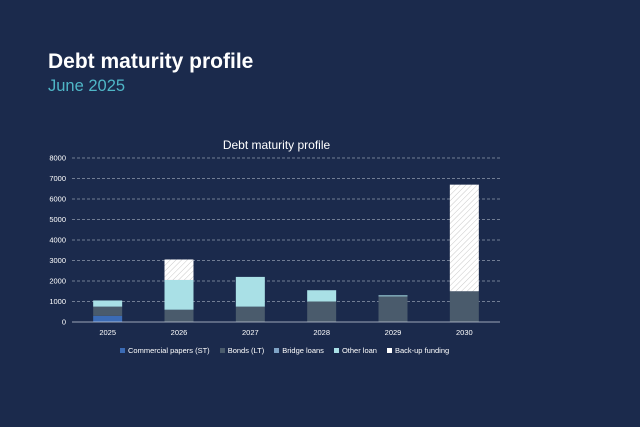  What do you see at coordinates (87, 86) in the screenshot?
I see `slide-subtitle: June 2025` at bounding box center [87, 86].